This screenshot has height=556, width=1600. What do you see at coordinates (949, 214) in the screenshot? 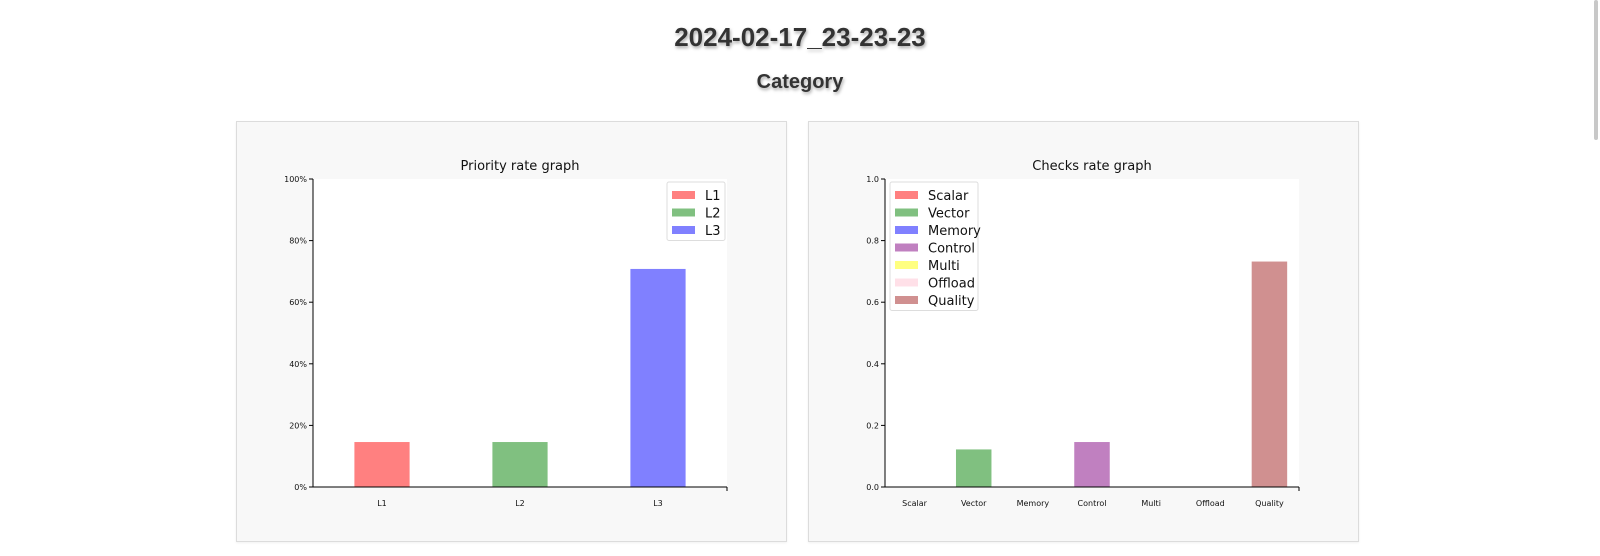
I see `legend-label-vector: Vector` at bounding box center [949, 214].